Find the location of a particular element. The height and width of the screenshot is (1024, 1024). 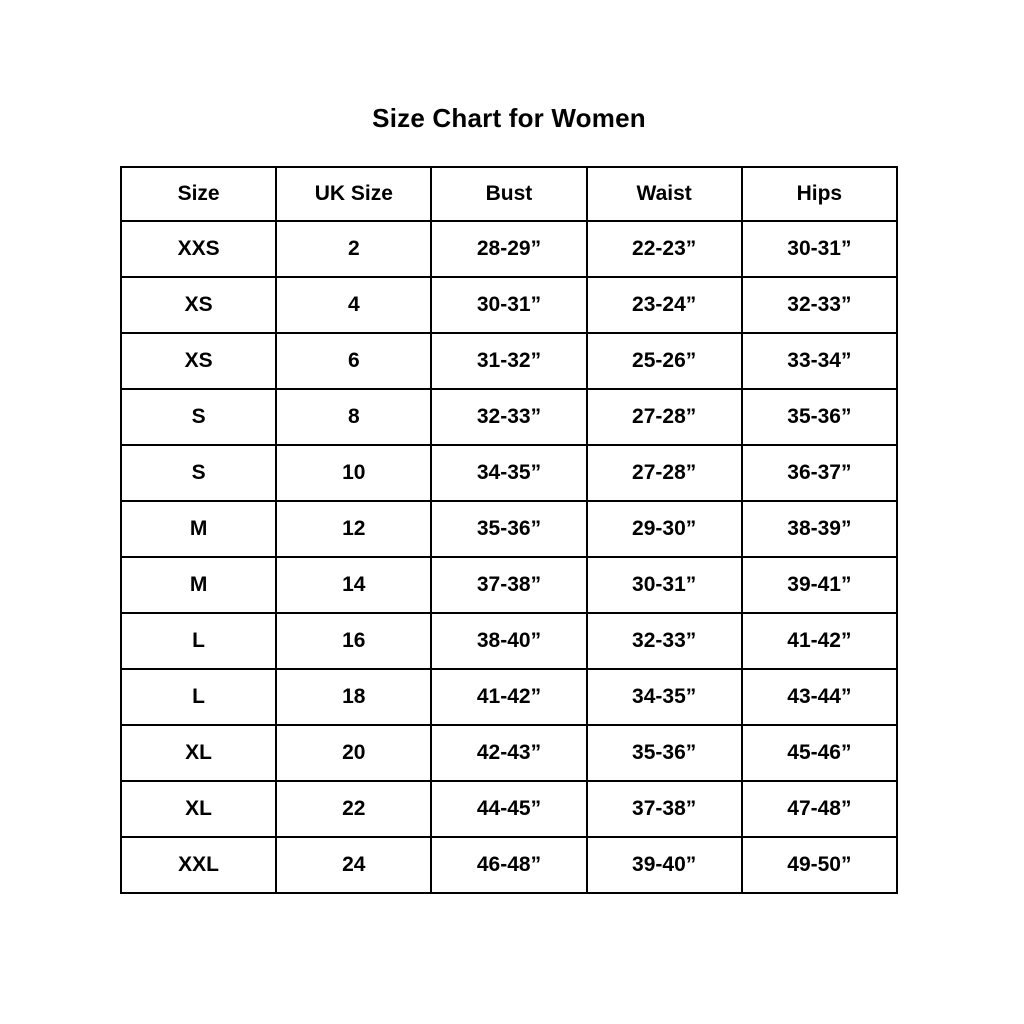

table-cell: 10 is located at coordinates (354, 473).